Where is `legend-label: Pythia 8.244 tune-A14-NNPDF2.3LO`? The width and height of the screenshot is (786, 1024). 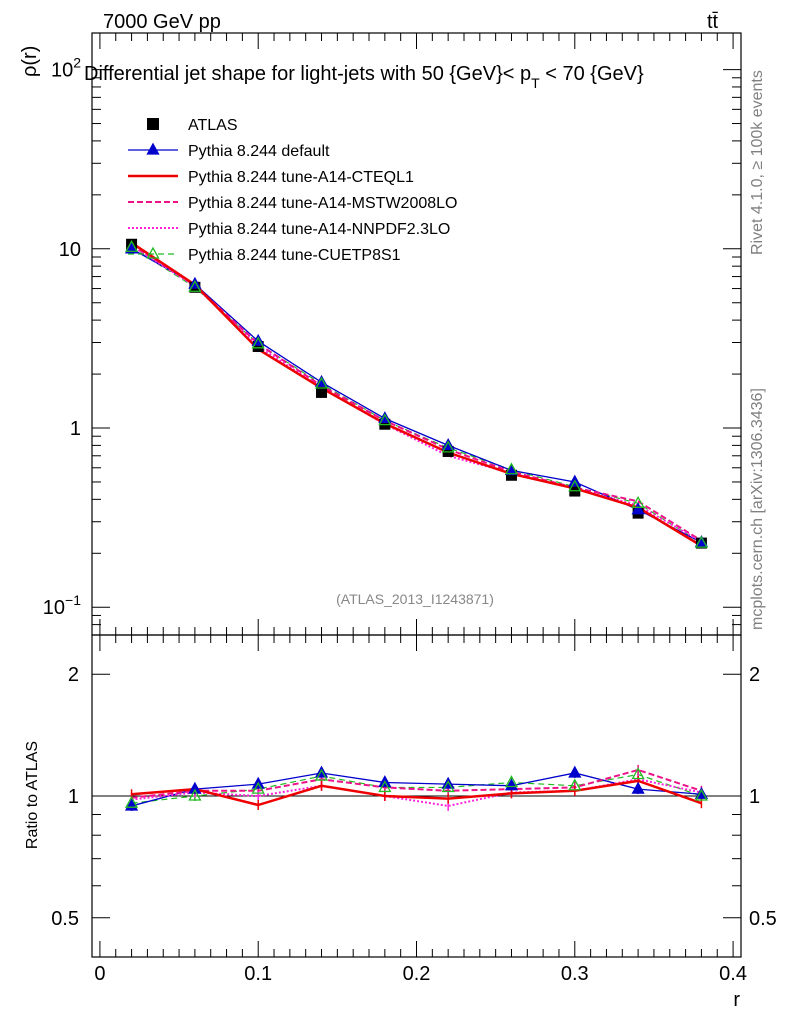
legend-label: Pythia 8.244 tune-A14-NNPDF2.3LO is located at coordinates (319, 229).